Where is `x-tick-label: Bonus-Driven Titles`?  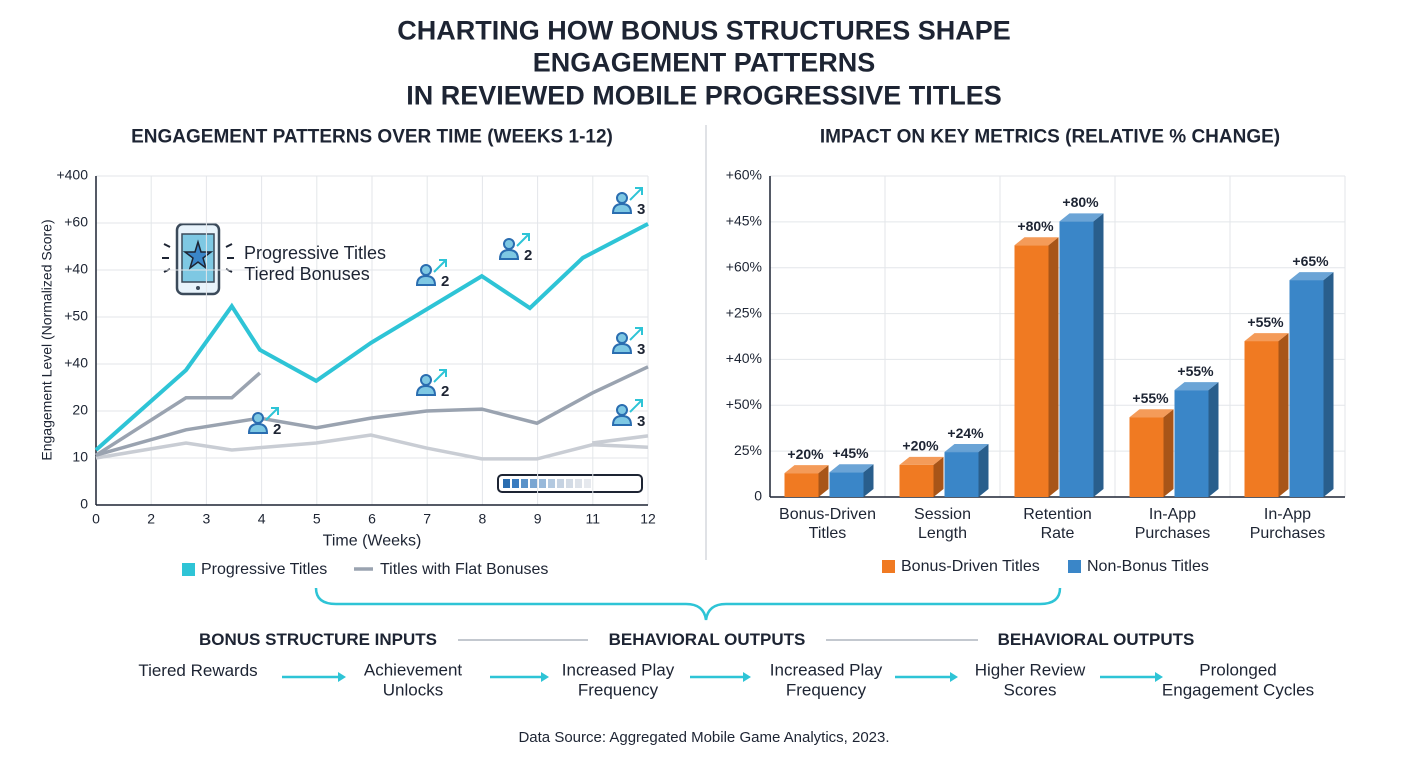
x-tick-label: Bonus-Driven Titles is located at coordinates (827, 523).